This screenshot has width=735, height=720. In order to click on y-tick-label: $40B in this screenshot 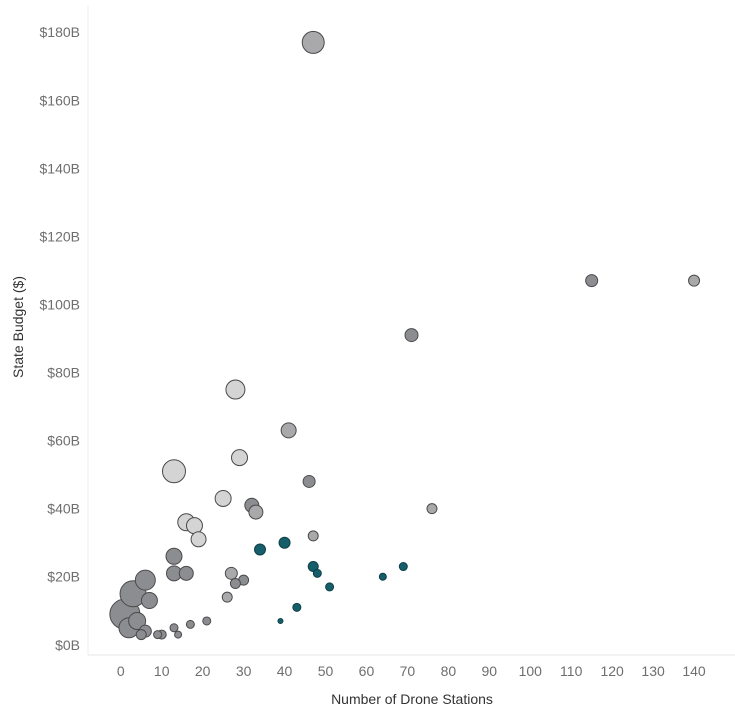, I will do `click(63, 509)`.